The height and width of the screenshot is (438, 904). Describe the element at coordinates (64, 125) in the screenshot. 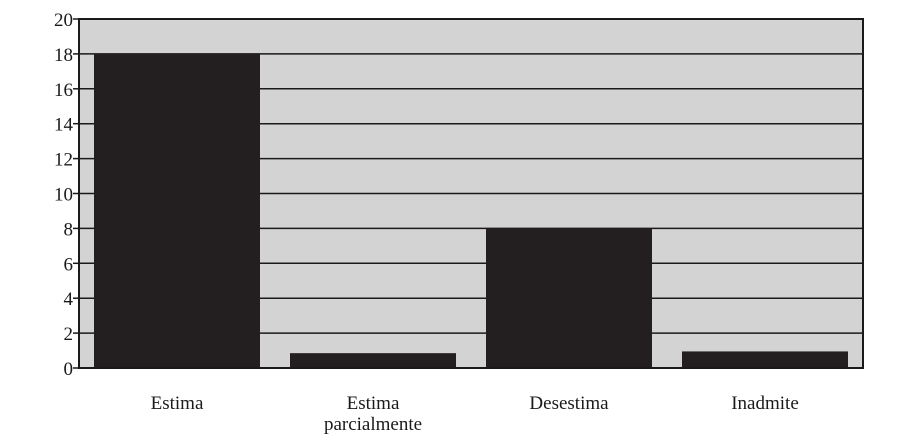

I see `y-tick-label: 14` at that location.